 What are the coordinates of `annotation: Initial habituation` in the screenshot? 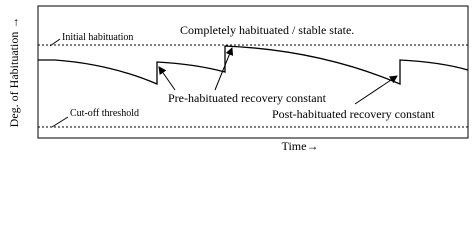 It's located at (97, 37).